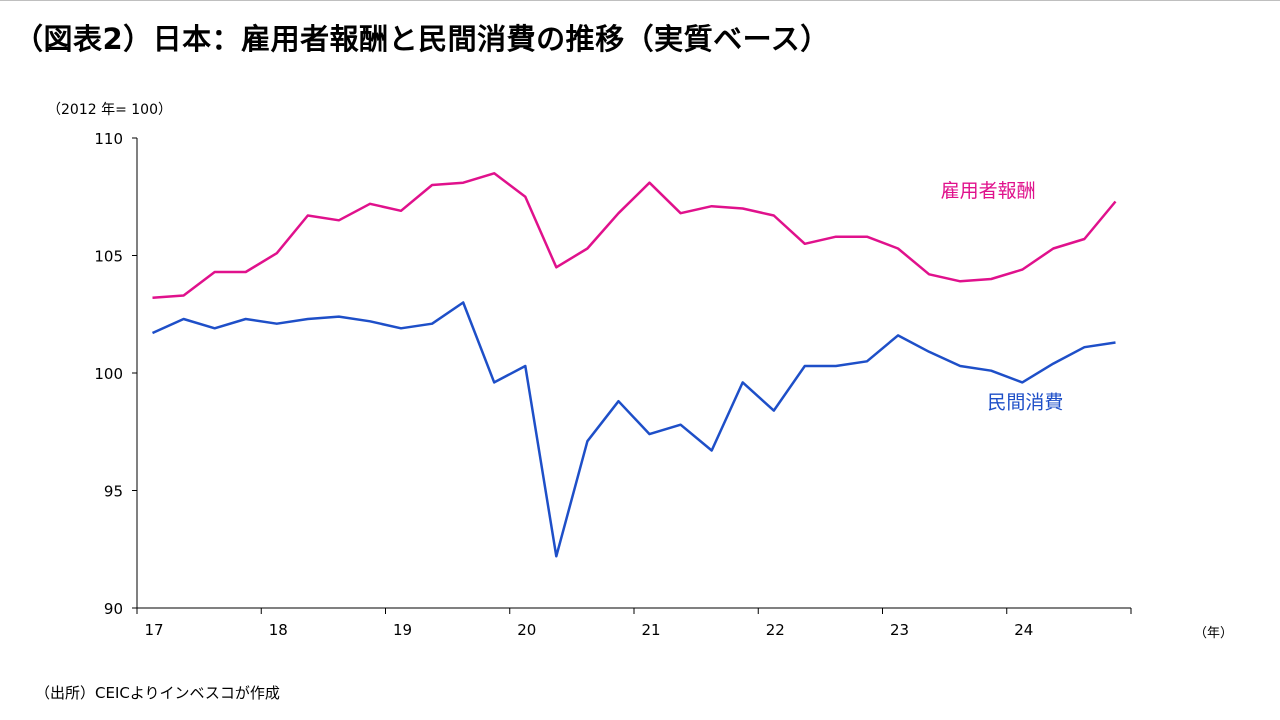 The width and height of the screenshot is (1280, 720). What do you see at coordinates (422, 39) in the screenshot?
I see `page-title: （図表2）日本：雇用者報酬と民間消費の推移（実質ベース）` at bounding box center [422, 39].